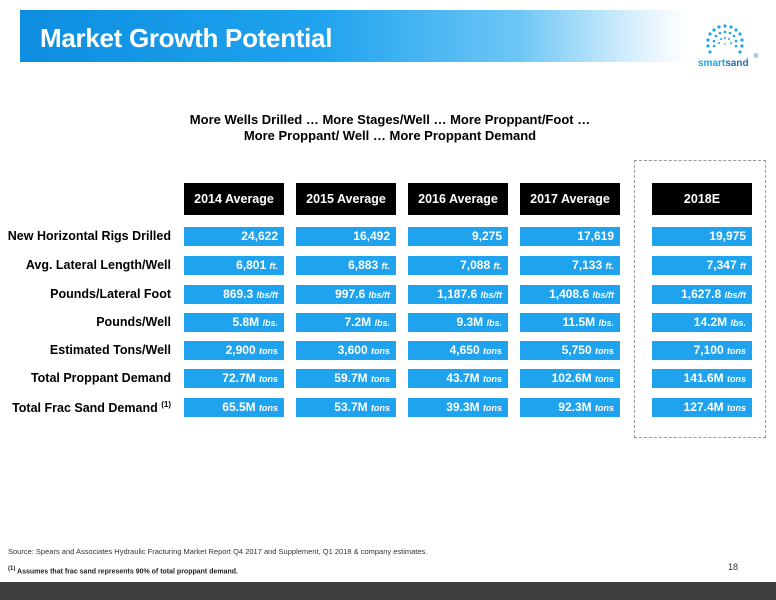 Image resolution: width=776 pixels, height=600 pixels. I want to click on cell-value: 6,801, so click(251, 265).